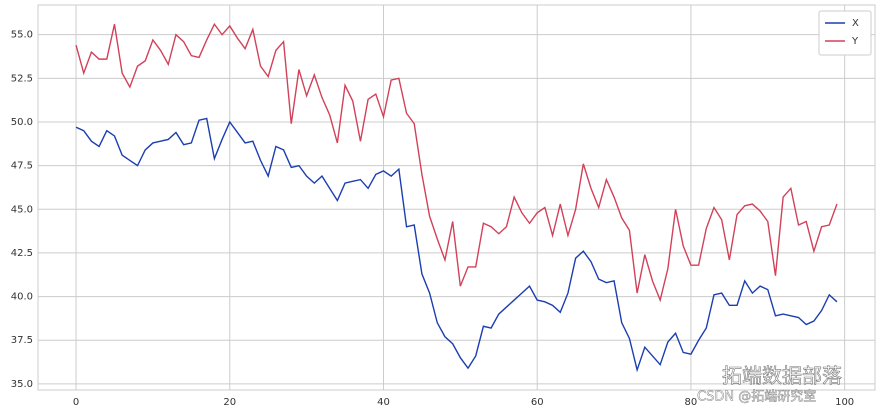 The width and height of the screenshot is (882, 418). What do you see at coordinates (756, 397) in the screenshot?
I see `watermark: CSDN @拓端研究室` at bounding box center [756, 397].